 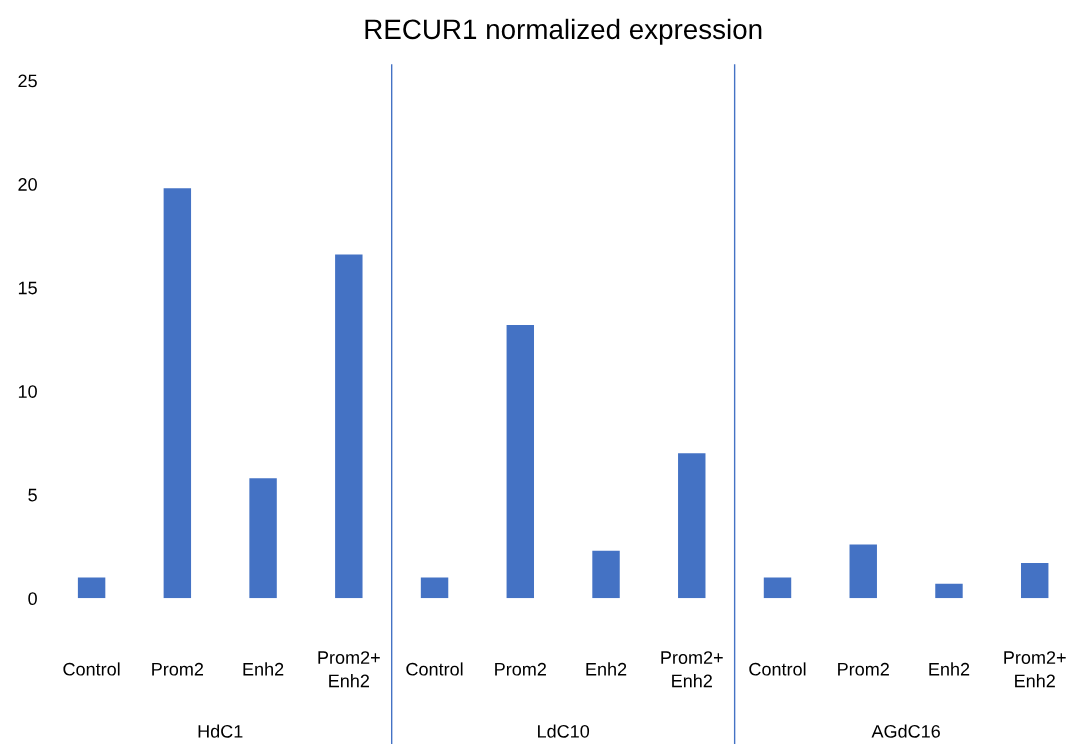 I want to click on text: HdC1, so click(x=220, y=731).